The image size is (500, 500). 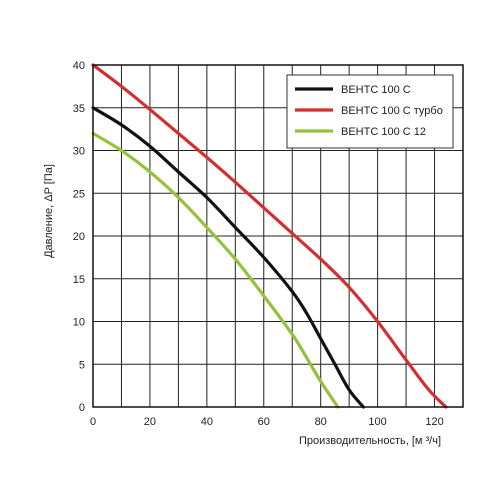 I want to click on x-tick-label: 20, so click(x=150, y=422).